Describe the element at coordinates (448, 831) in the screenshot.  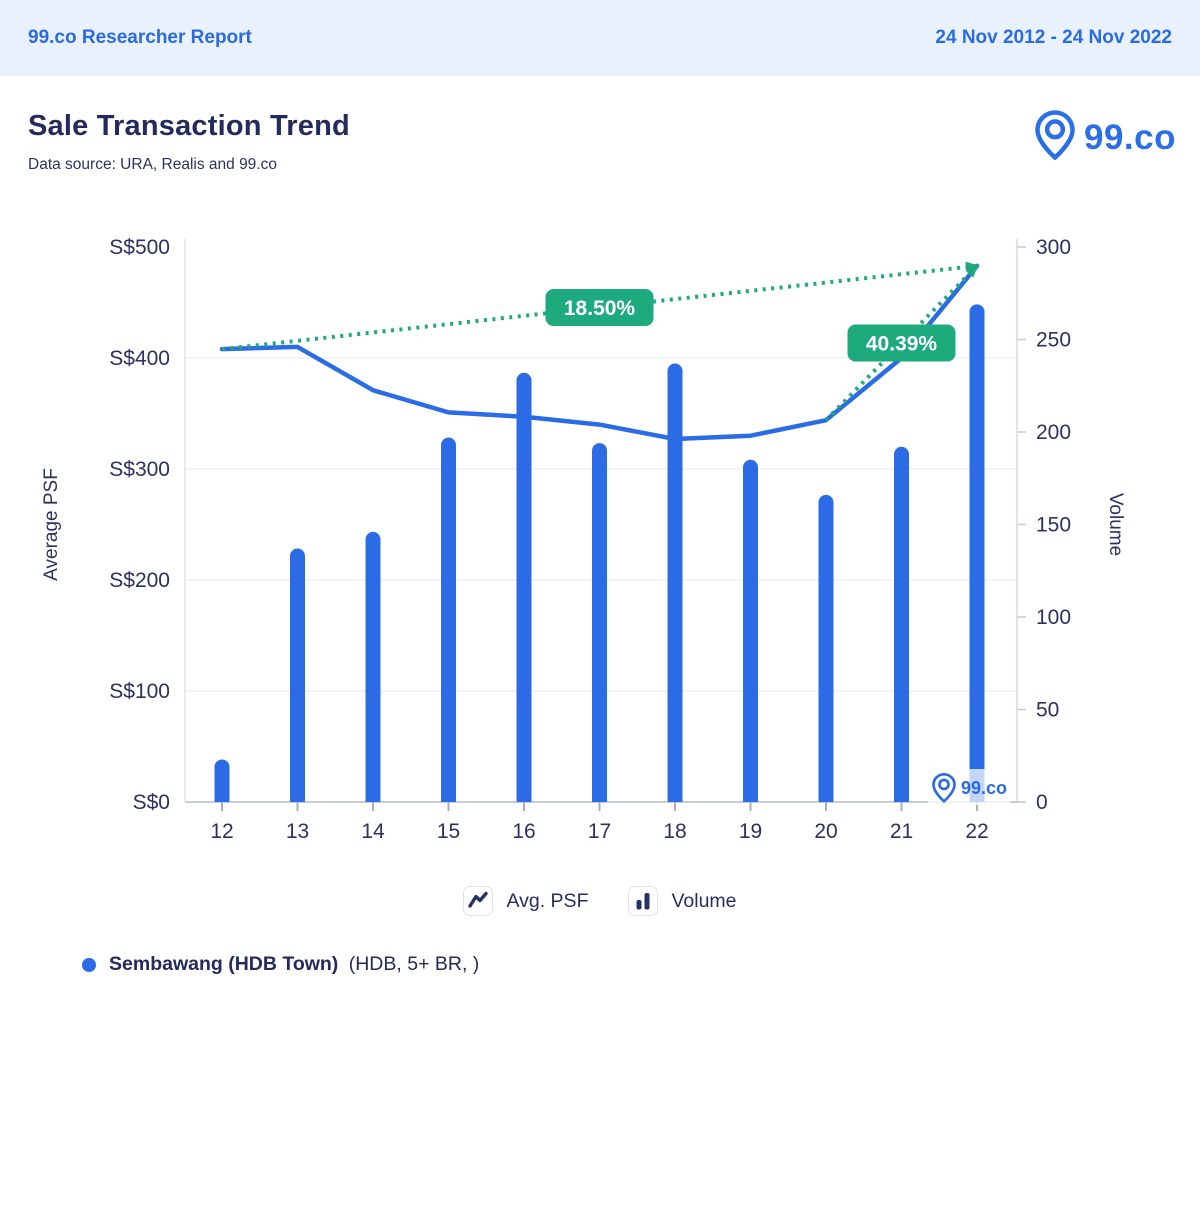
I see `svg-text: 15` at that location.